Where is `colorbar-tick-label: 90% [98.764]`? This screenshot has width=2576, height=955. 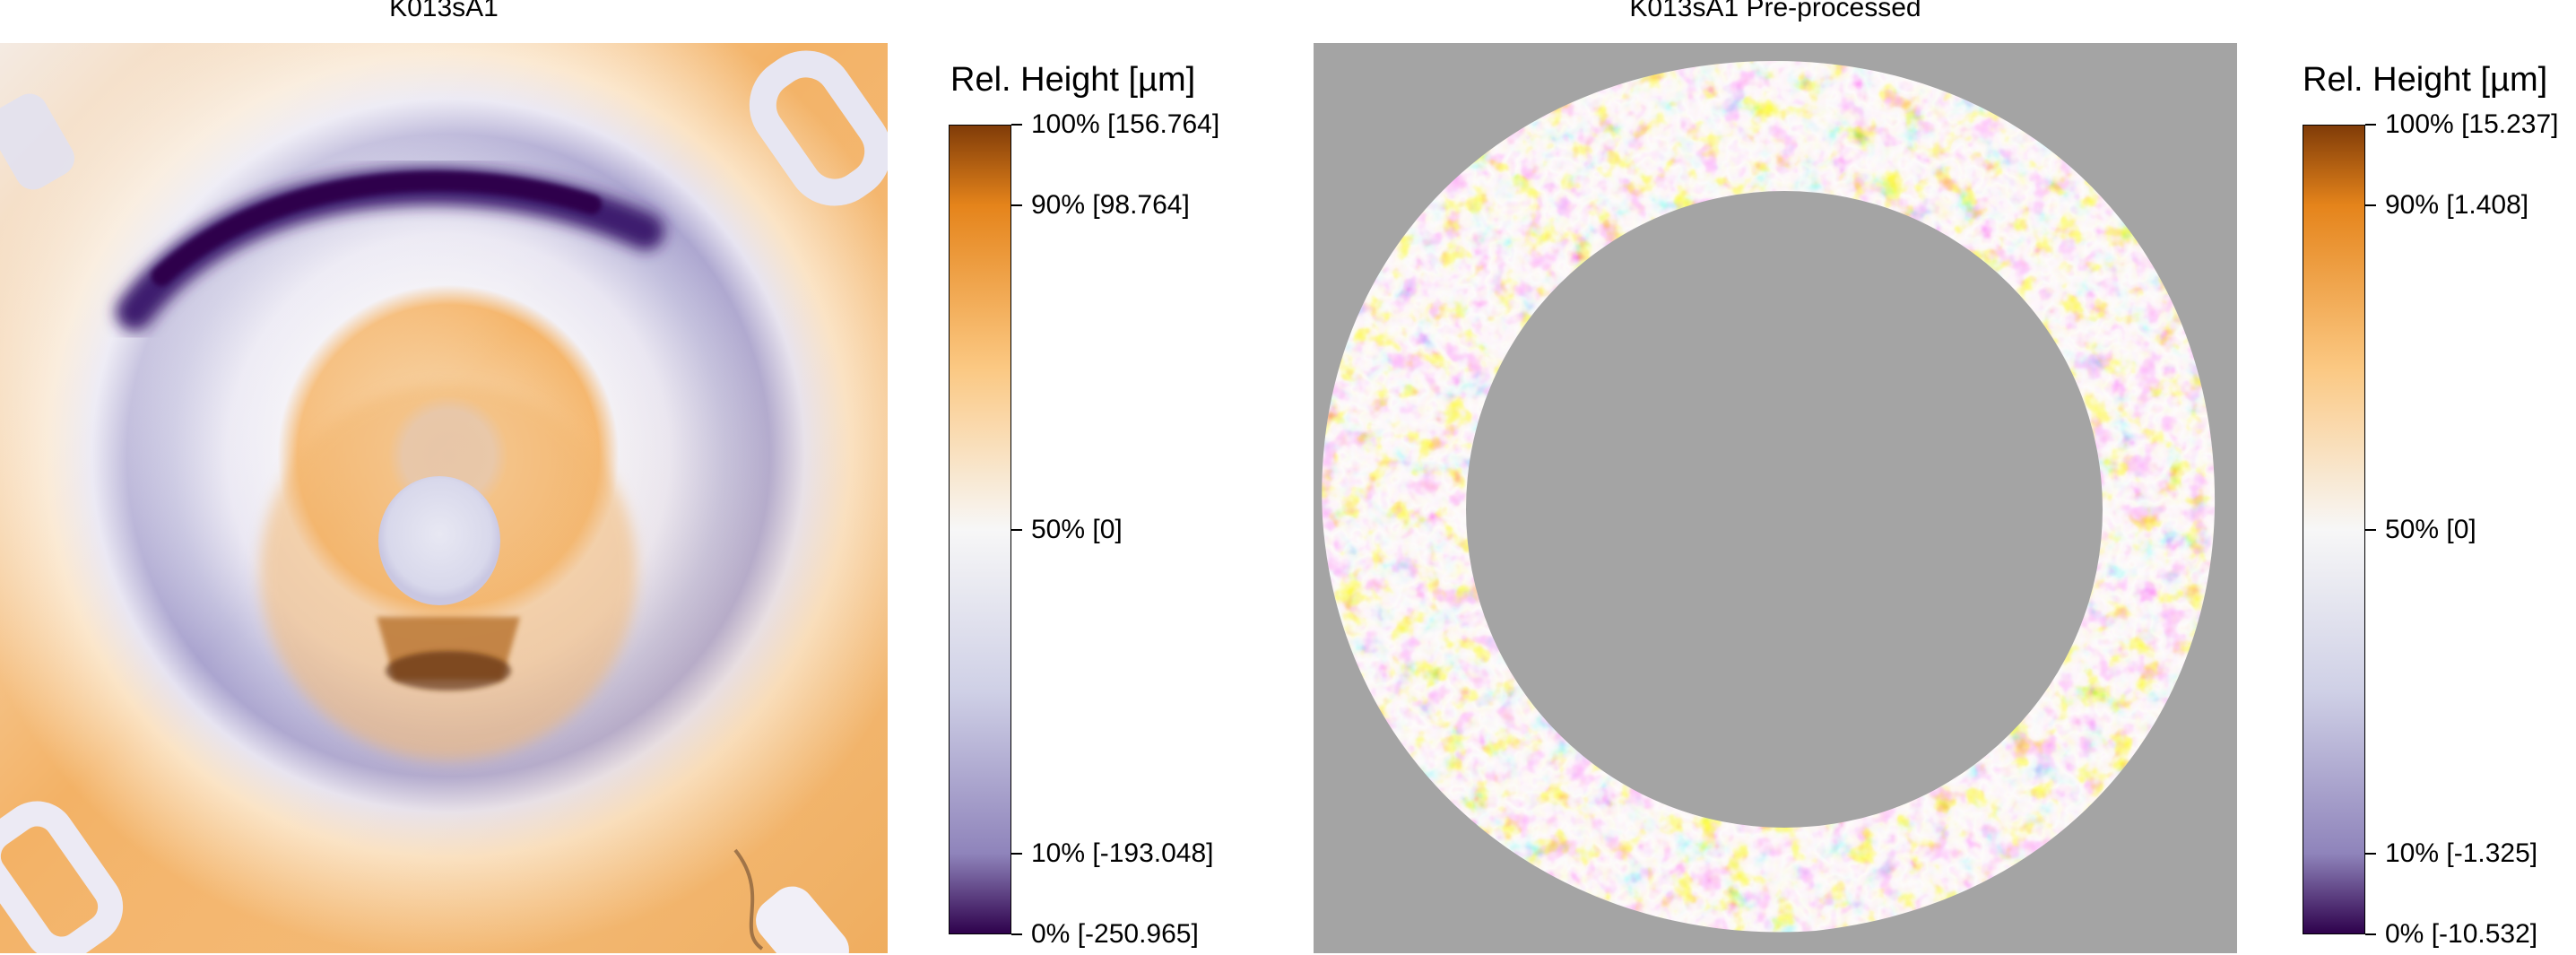
colorbar-tick-label: 90% [98.764] is located at coordinates (1110, 205).